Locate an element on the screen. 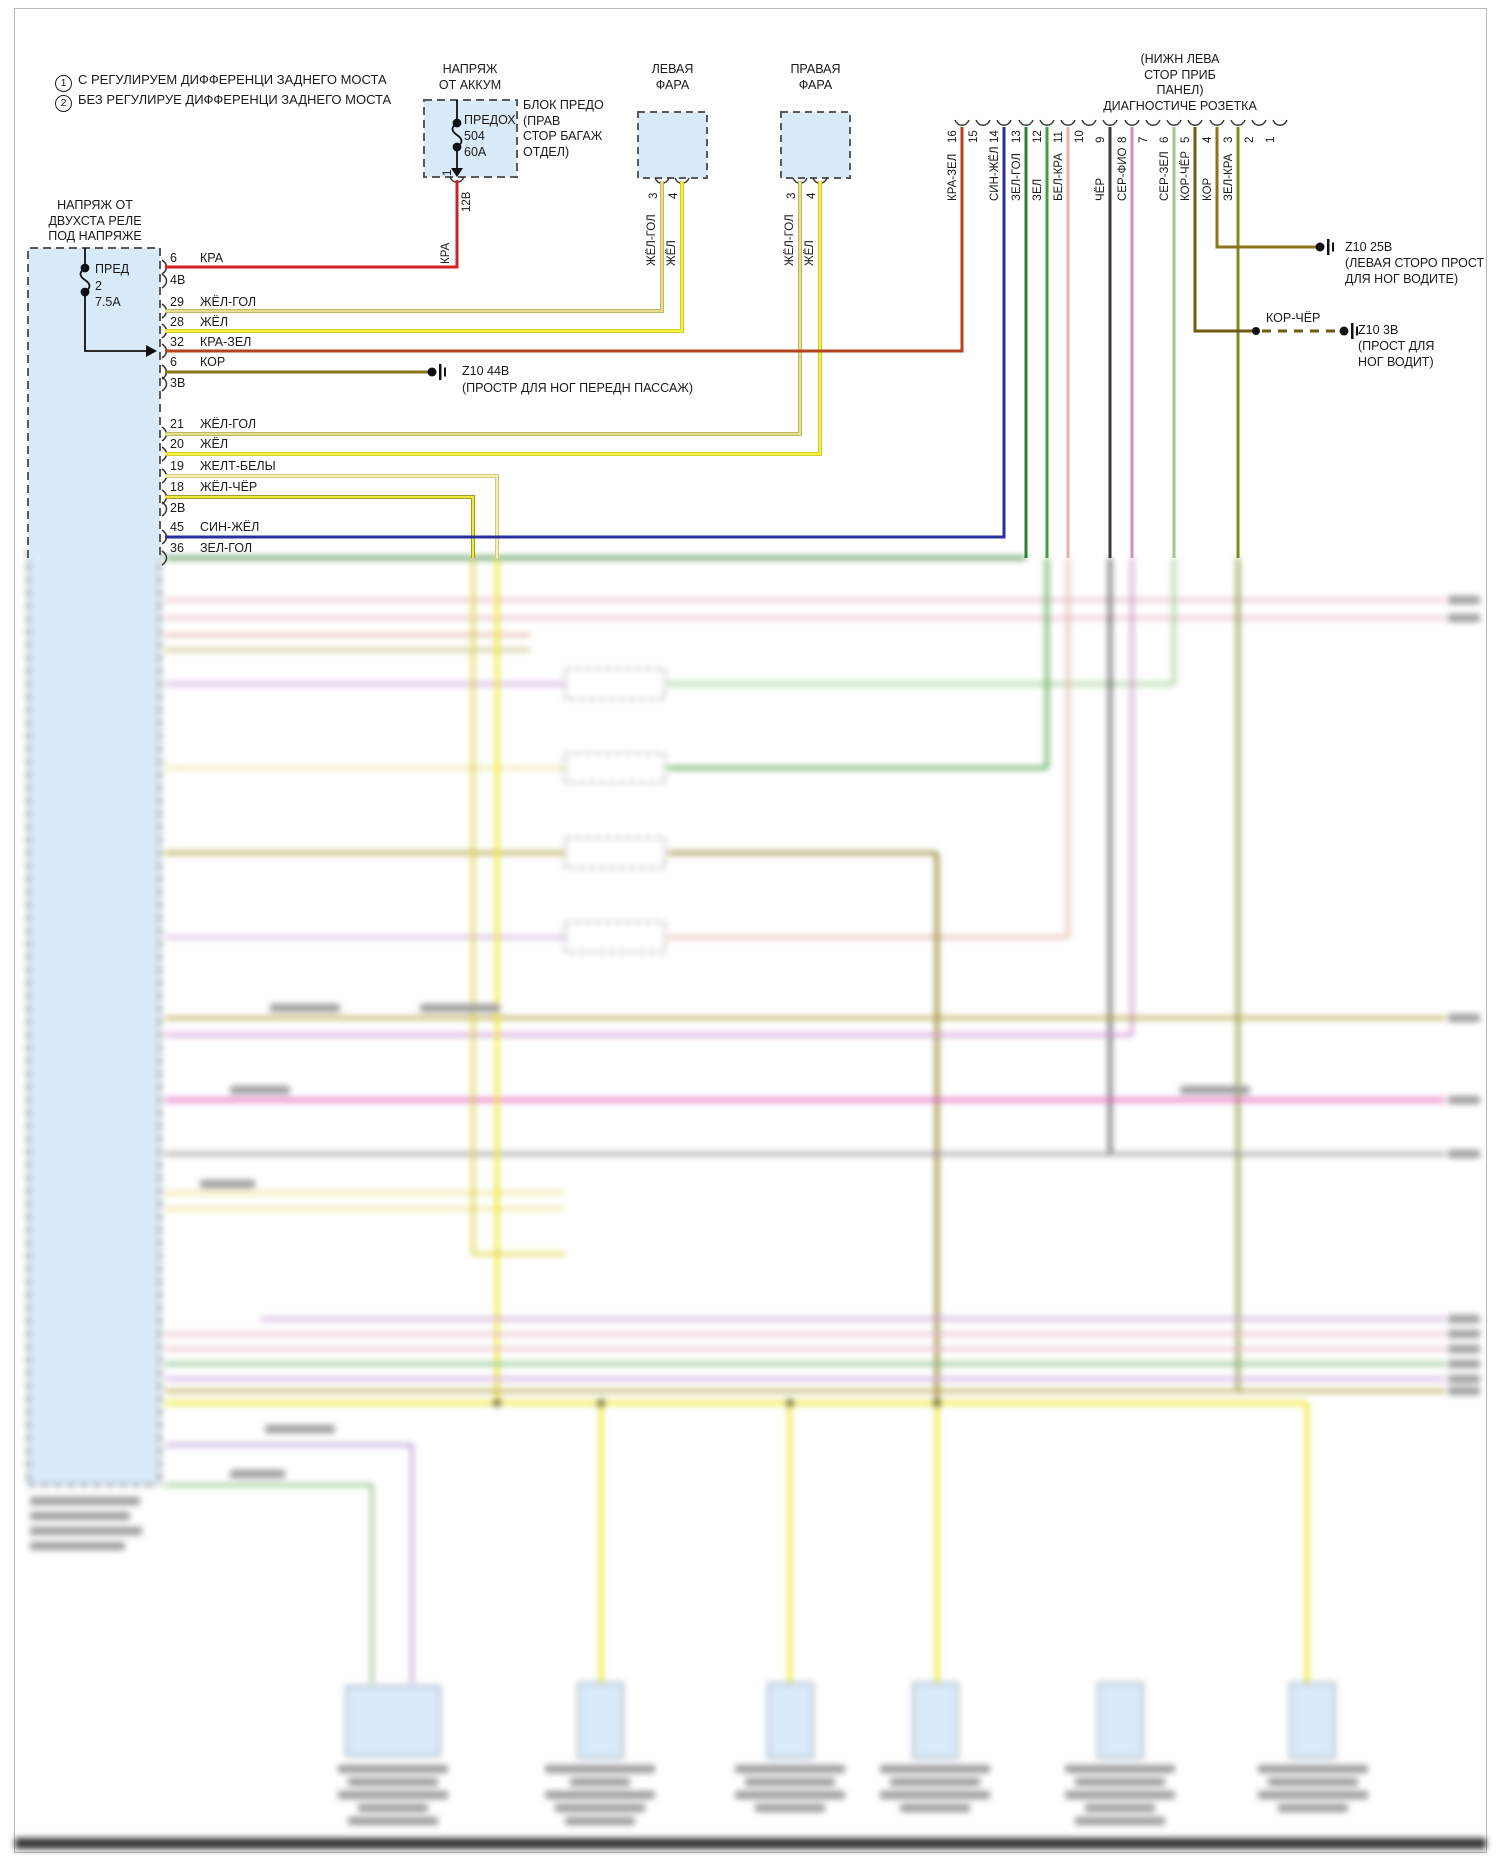 The height and width of the screenshot is (1861, 1500). wire-kra-zel is located at coordinates (564, 240).